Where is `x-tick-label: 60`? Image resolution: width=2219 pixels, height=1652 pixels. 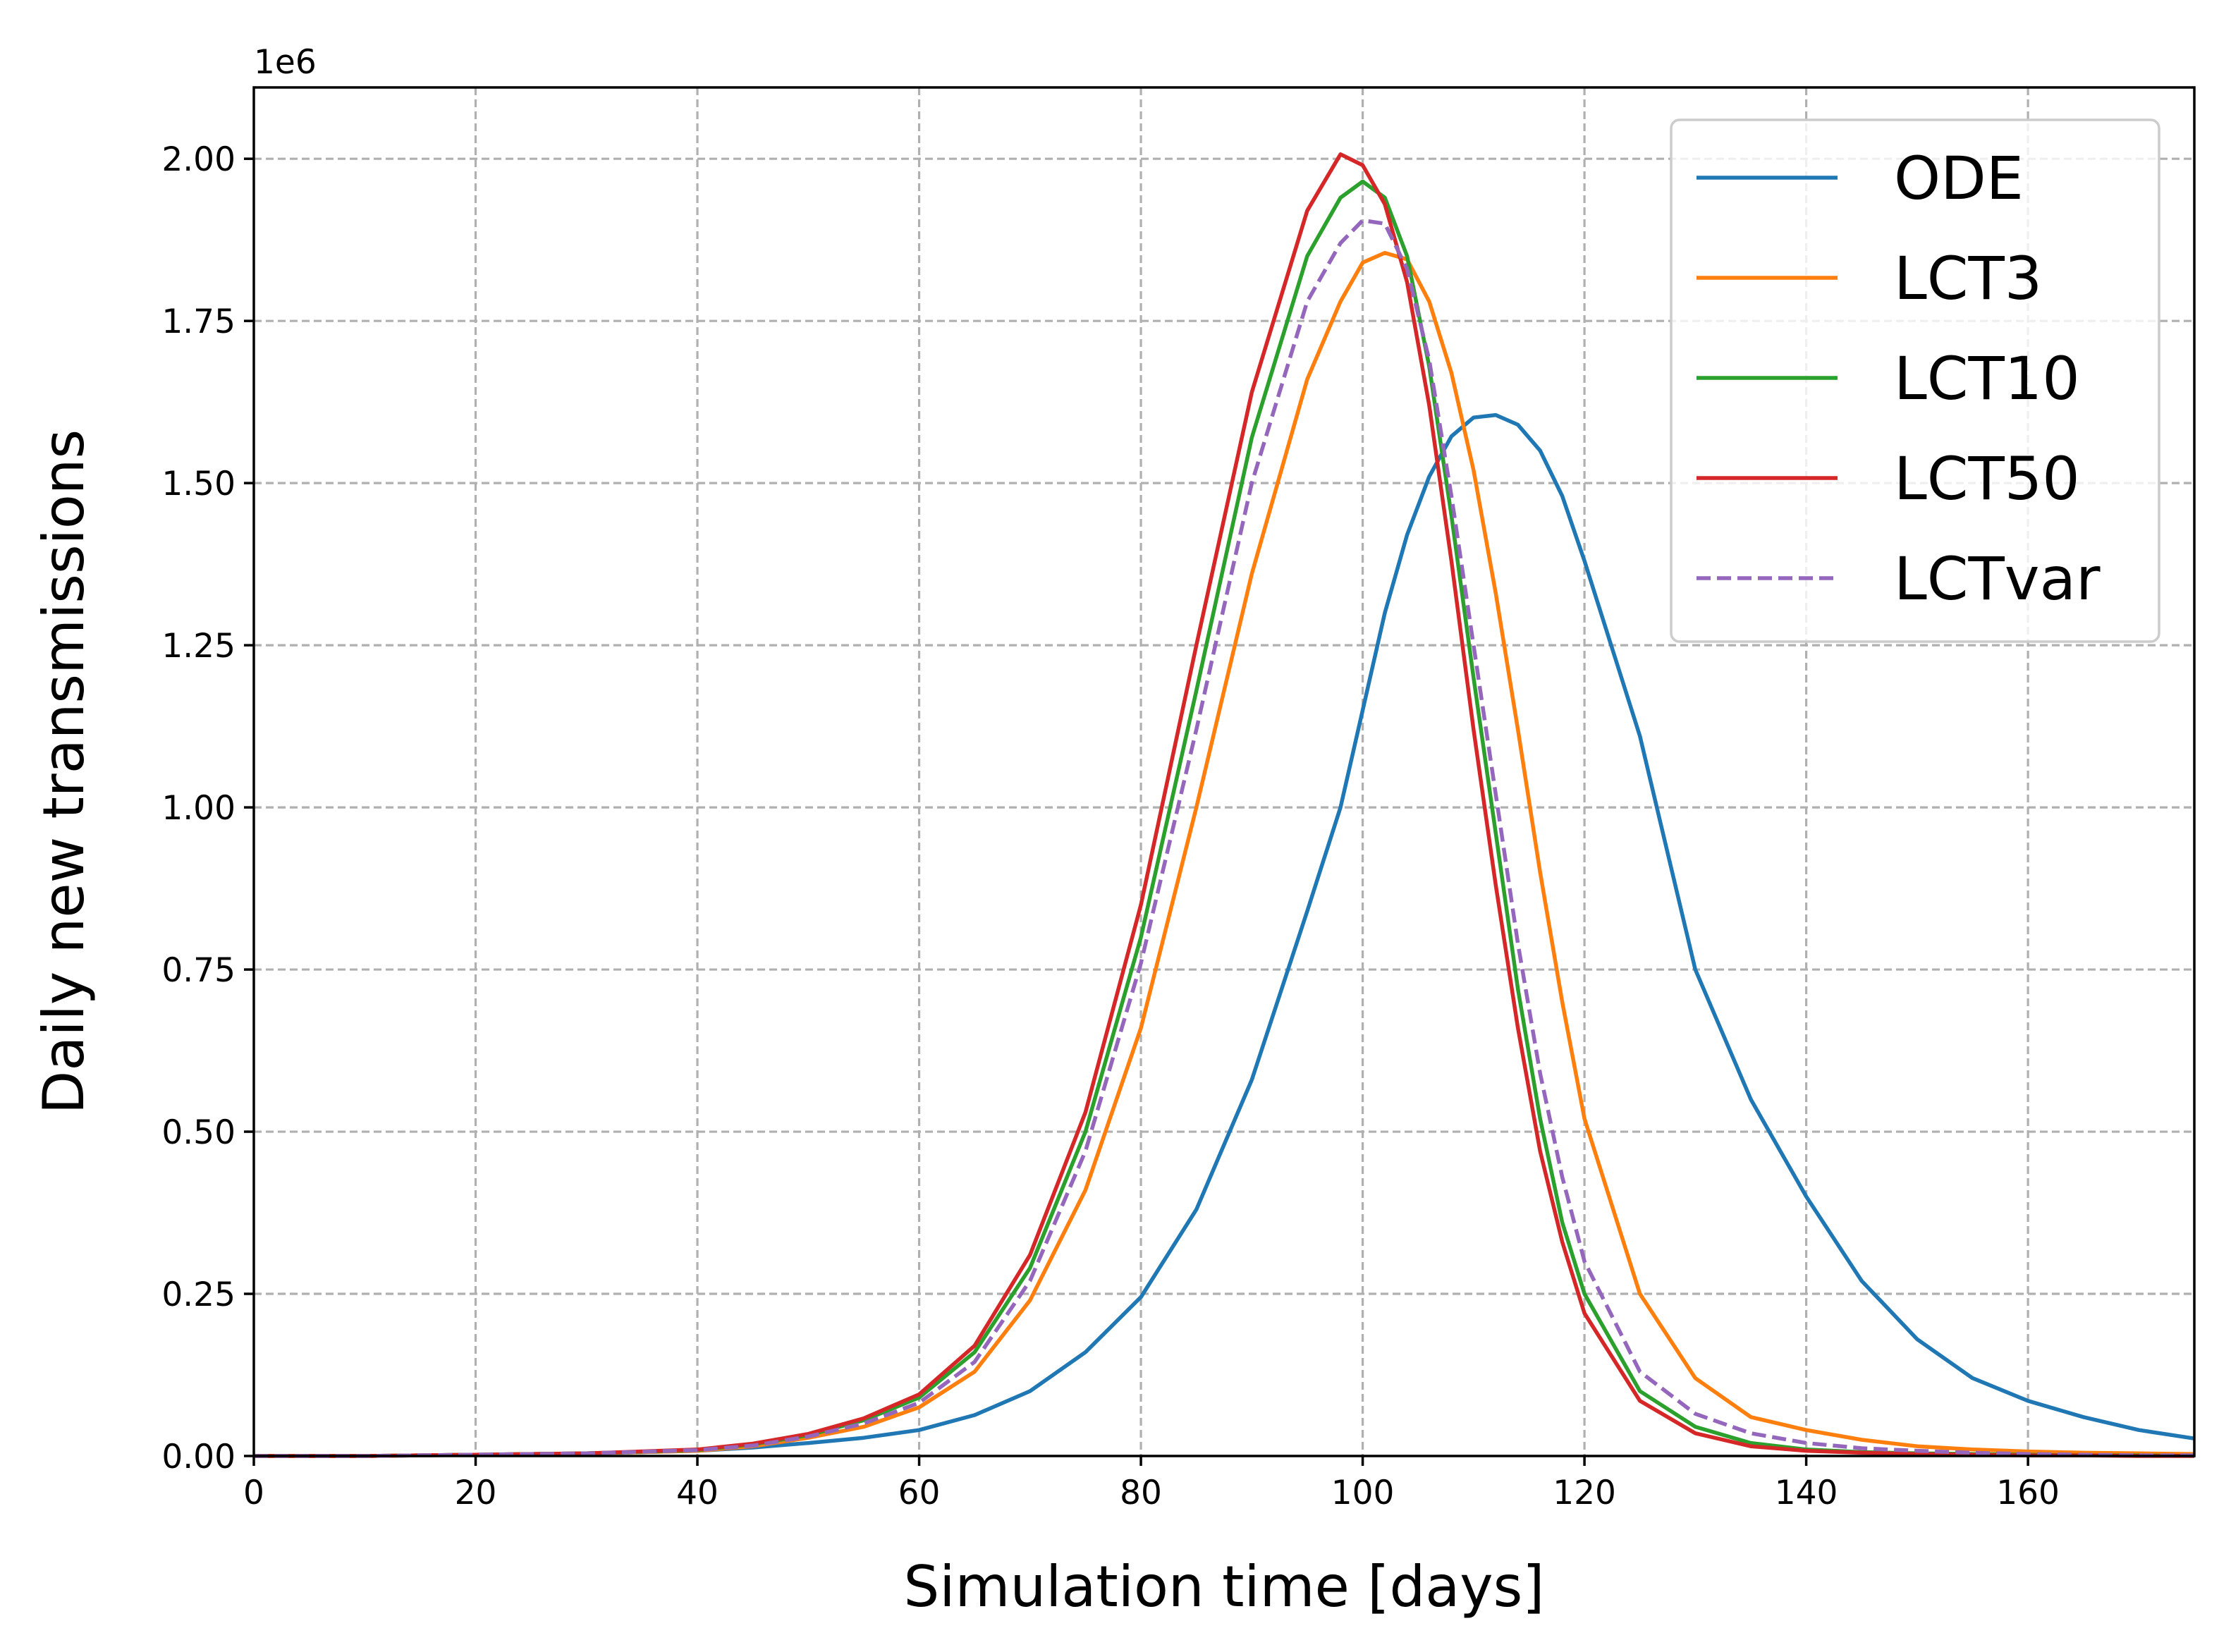
x-tick-label: 60 is located at coordinates (919, 1493).